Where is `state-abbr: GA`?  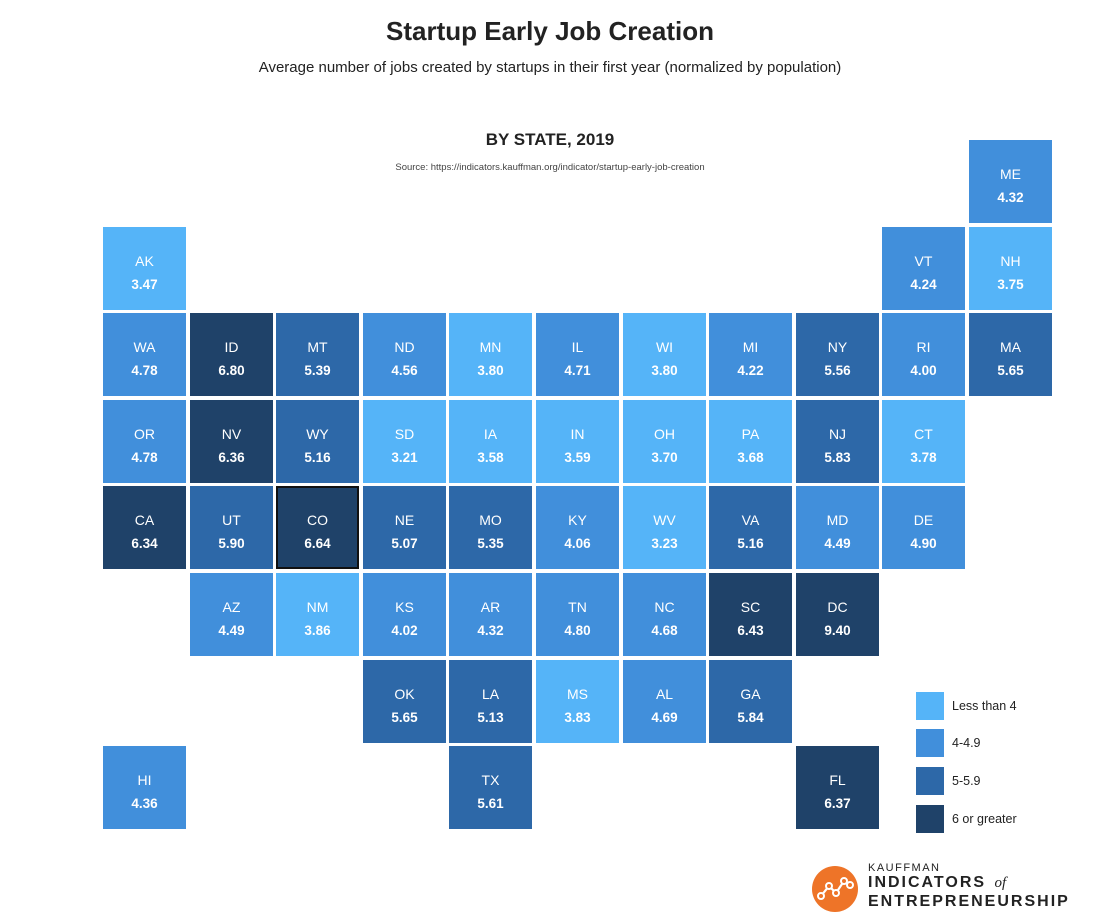 state-abbr: GA is located at coordinates (750, 694).